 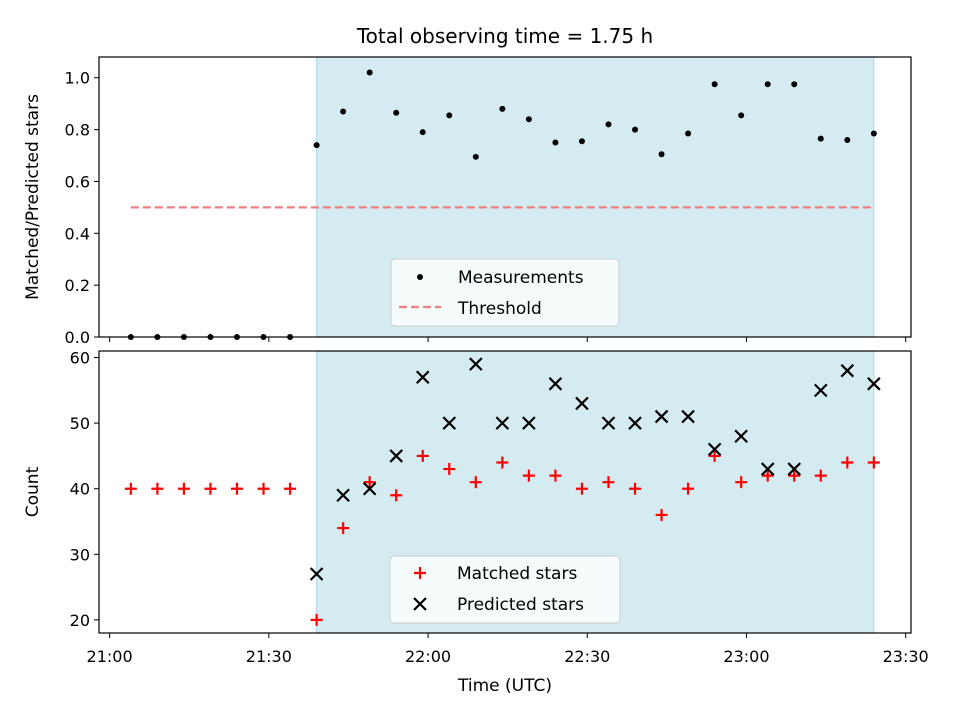 I want to click on count-y-ticks: 20 30 40 50 60, so click(x=84, y=489).